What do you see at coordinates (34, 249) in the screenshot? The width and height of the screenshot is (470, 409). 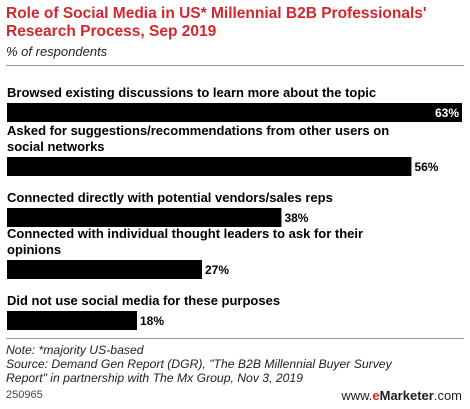 I see `category-label: opinions` at bounding box center [34, 249].